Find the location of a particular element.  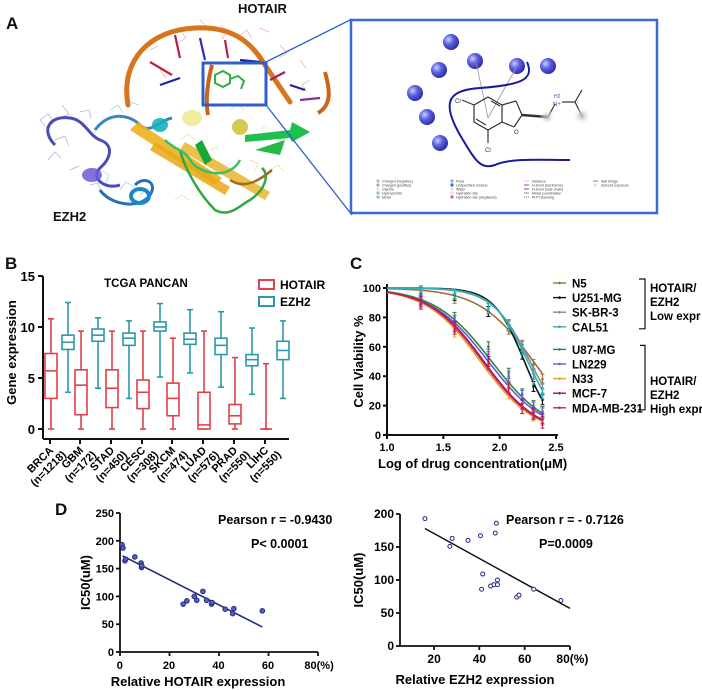

hotair-label: HOTAIR is located at coordinates (262, 8).